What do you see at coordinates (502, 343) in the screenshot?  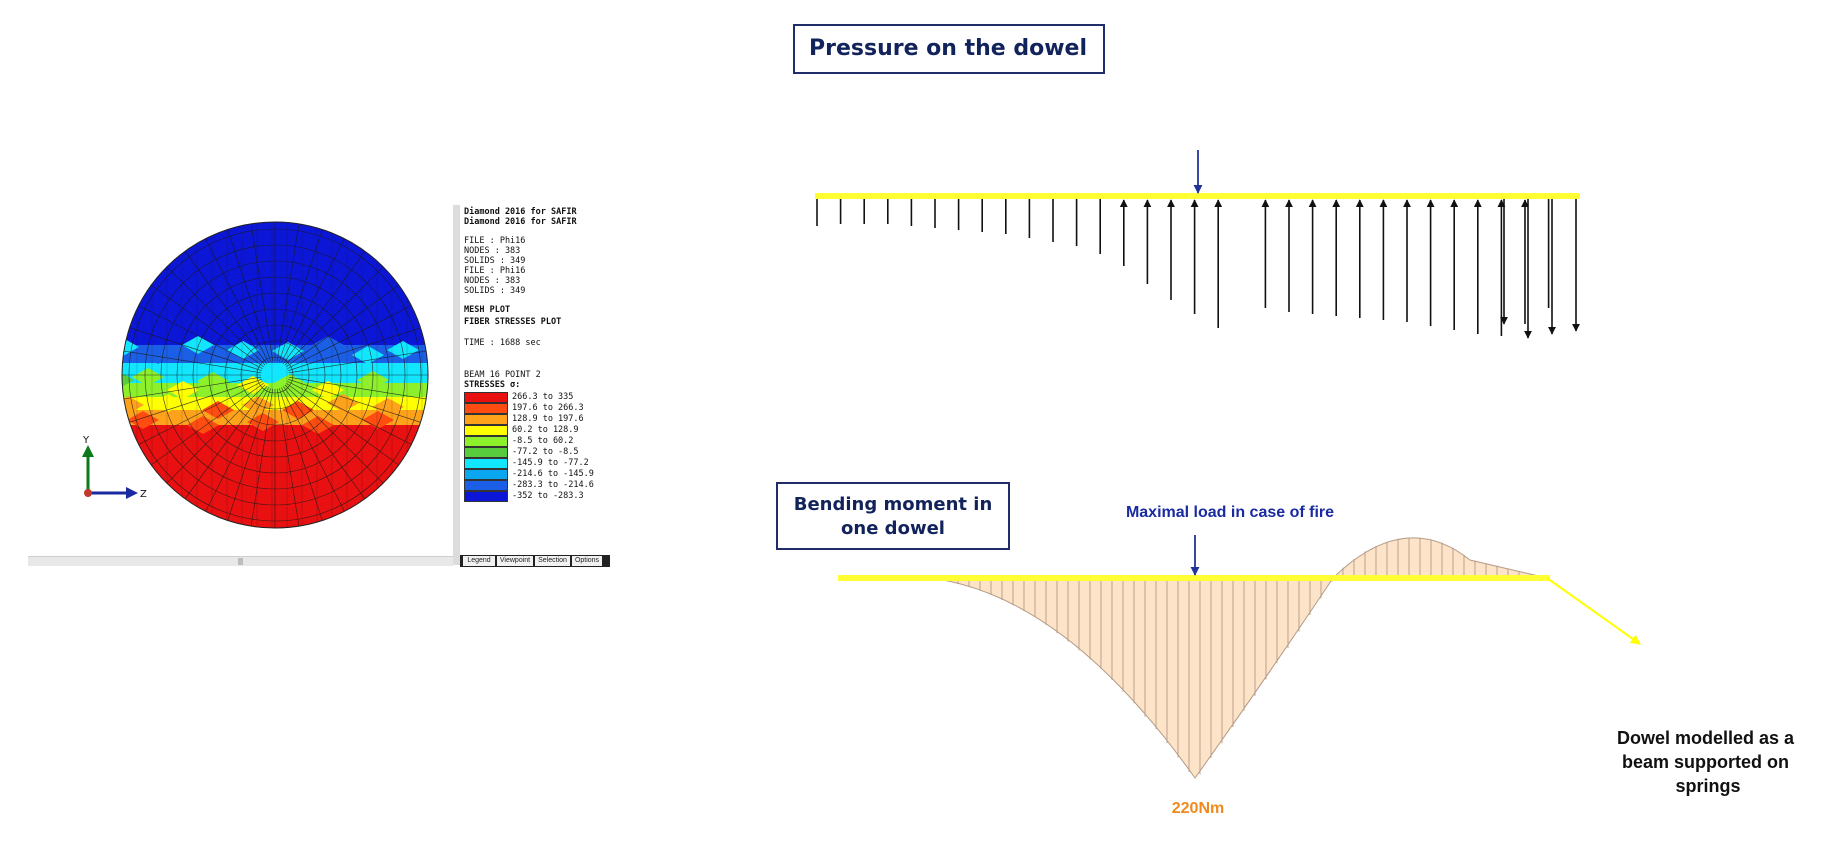 I see `legend-line: TIME : 1688 sec` at bounding box center [502, 343].